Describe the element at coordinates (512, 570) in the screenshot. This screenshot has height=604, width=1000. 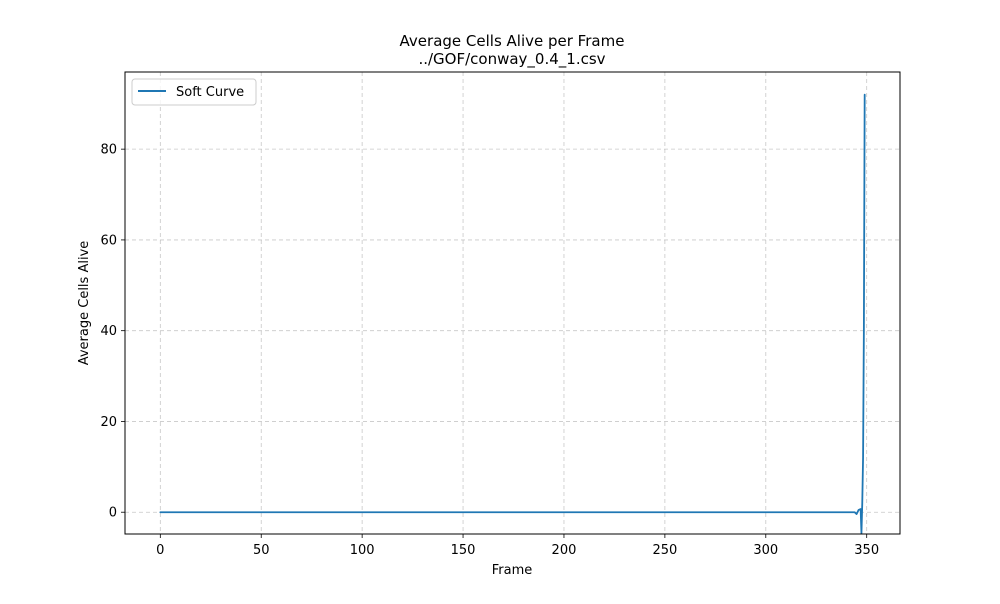
I see `x-axis-label: Frame` at that location.